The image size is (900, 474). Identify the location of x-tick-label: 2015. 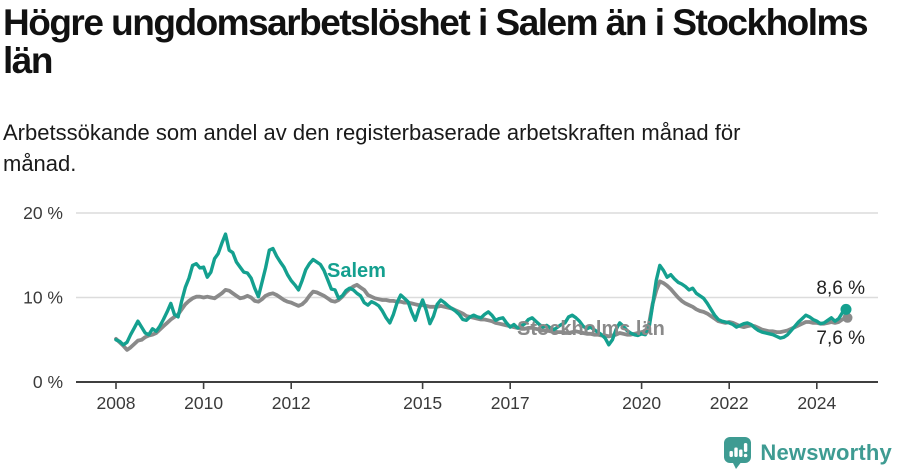
(422, 403).